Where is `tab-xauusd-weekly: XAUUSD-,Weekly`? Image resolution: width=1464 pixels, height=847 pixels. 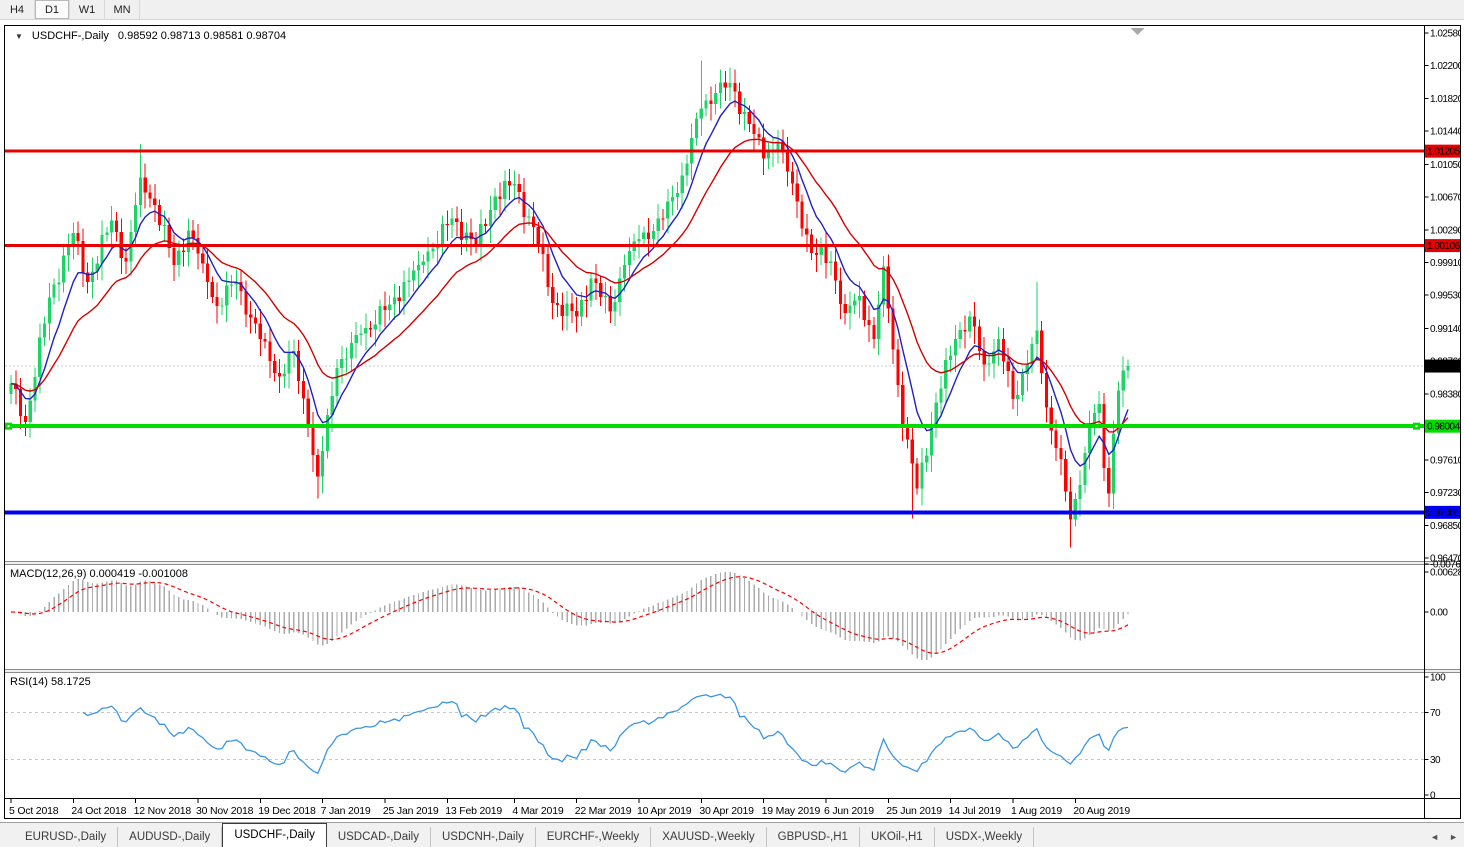
tab-xauusd-weekly: XAUUSD-,Weekly is located at coordinates (709, 837).